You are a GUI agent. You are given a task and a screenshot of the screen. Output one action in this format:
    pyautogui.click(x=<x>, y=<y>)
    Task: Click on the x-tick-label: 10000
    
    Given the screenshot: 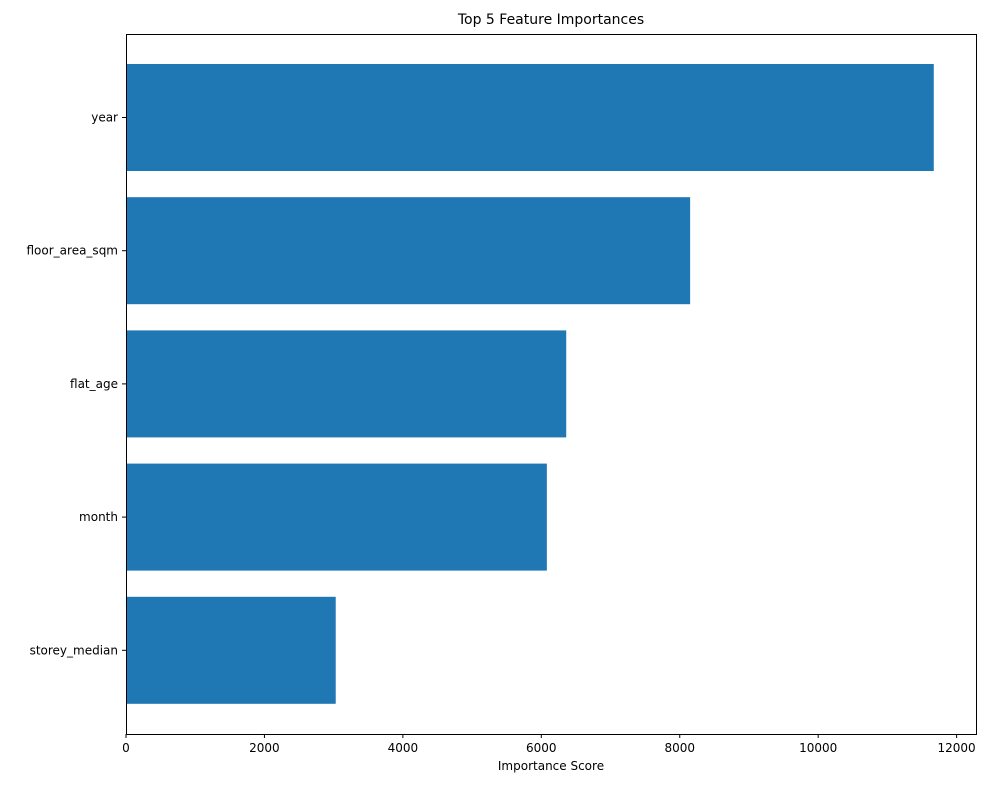 What is the action you would take?
    pyautogui.click(x=818, y=748)
    